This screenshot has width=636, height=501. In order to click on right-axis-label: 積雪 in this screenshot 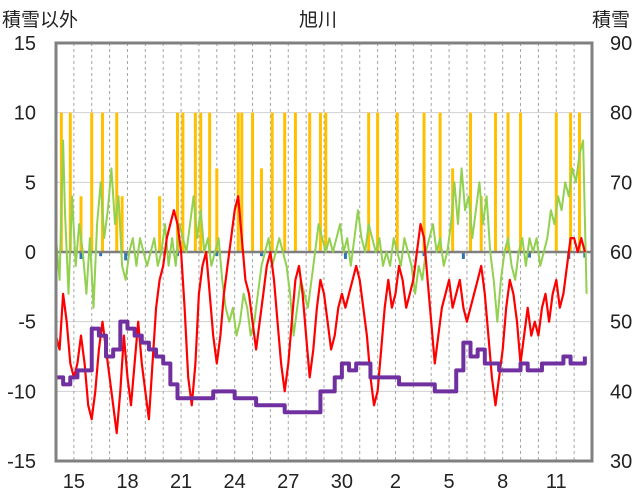, I will do `click(611, 20)`.